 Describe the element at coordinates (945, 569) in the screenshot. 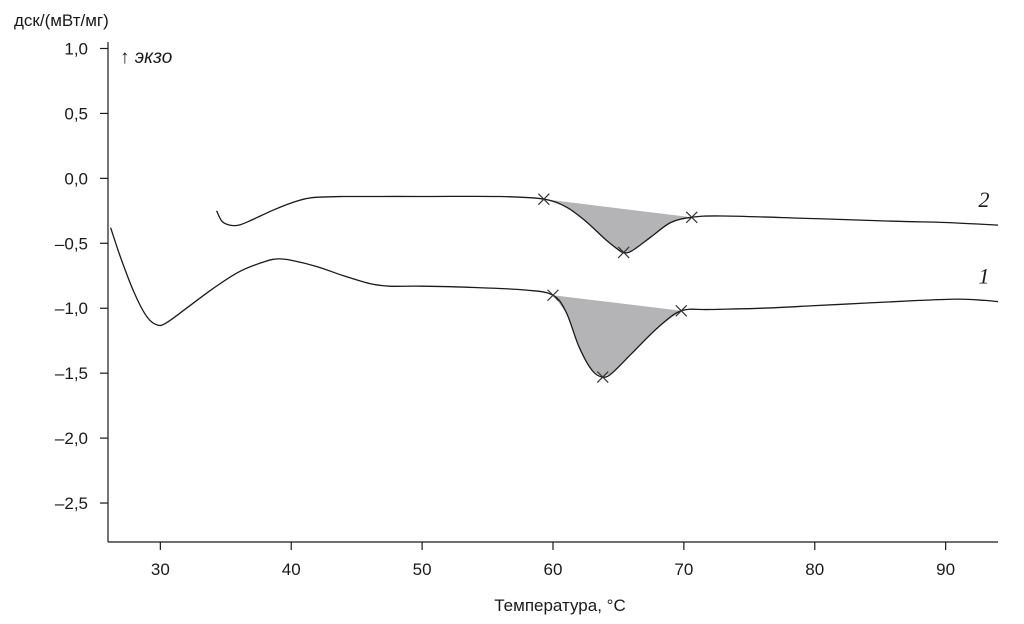

I see `x-tick-label: 90` at that location.